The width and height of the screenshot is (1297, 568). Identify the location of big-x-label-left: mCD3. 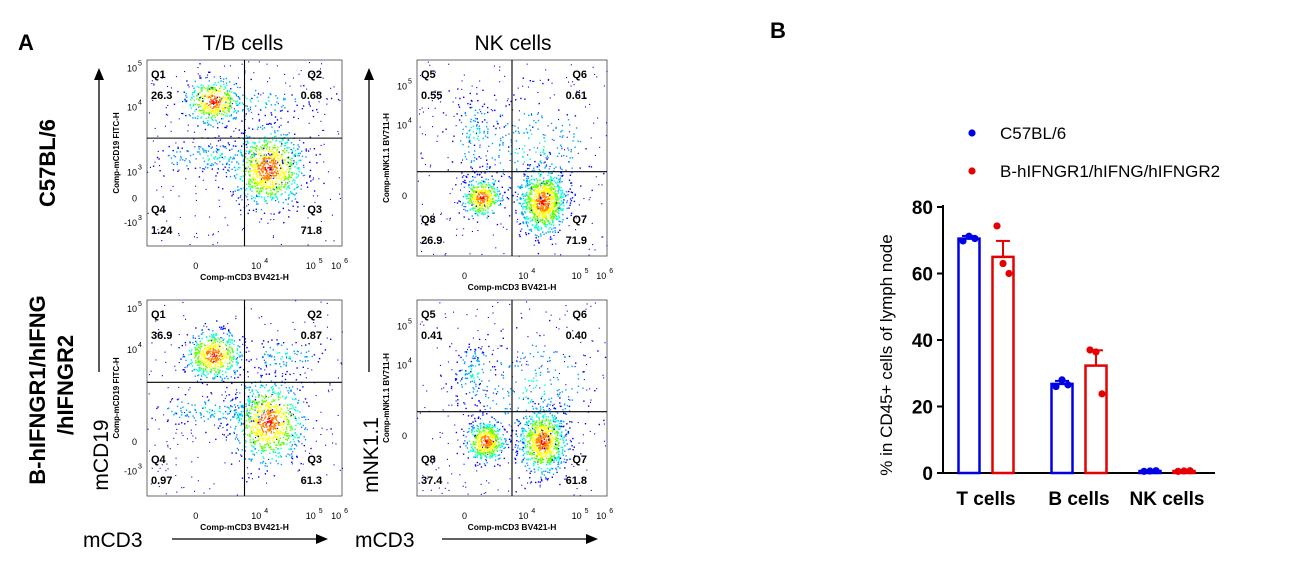
(113, 540).